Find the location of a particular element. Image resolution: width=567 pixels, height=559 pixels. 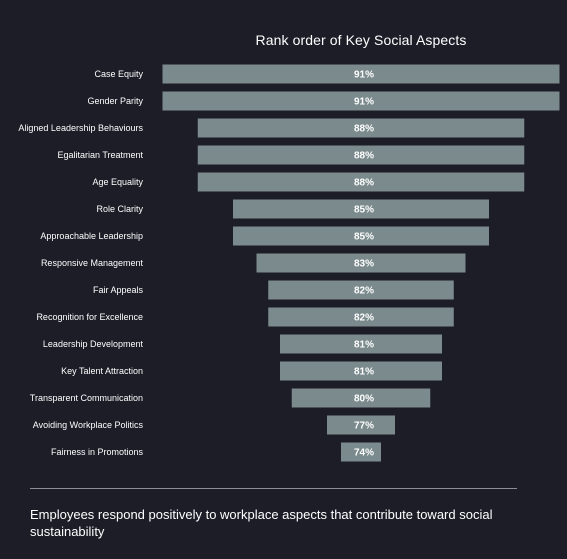

value-label-13: 77% is located at coordinates (364, 426).